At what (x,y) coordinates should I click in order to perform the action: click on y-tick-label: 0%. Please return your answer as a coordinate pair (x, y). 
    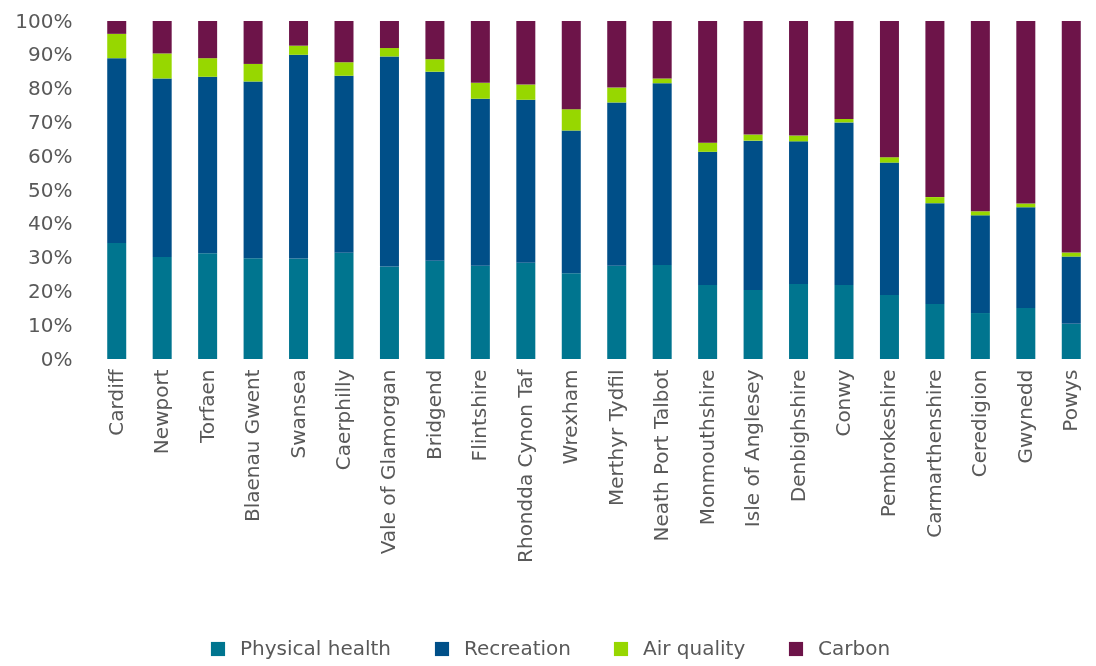
    Looking at the image, I should click on (56, 358).